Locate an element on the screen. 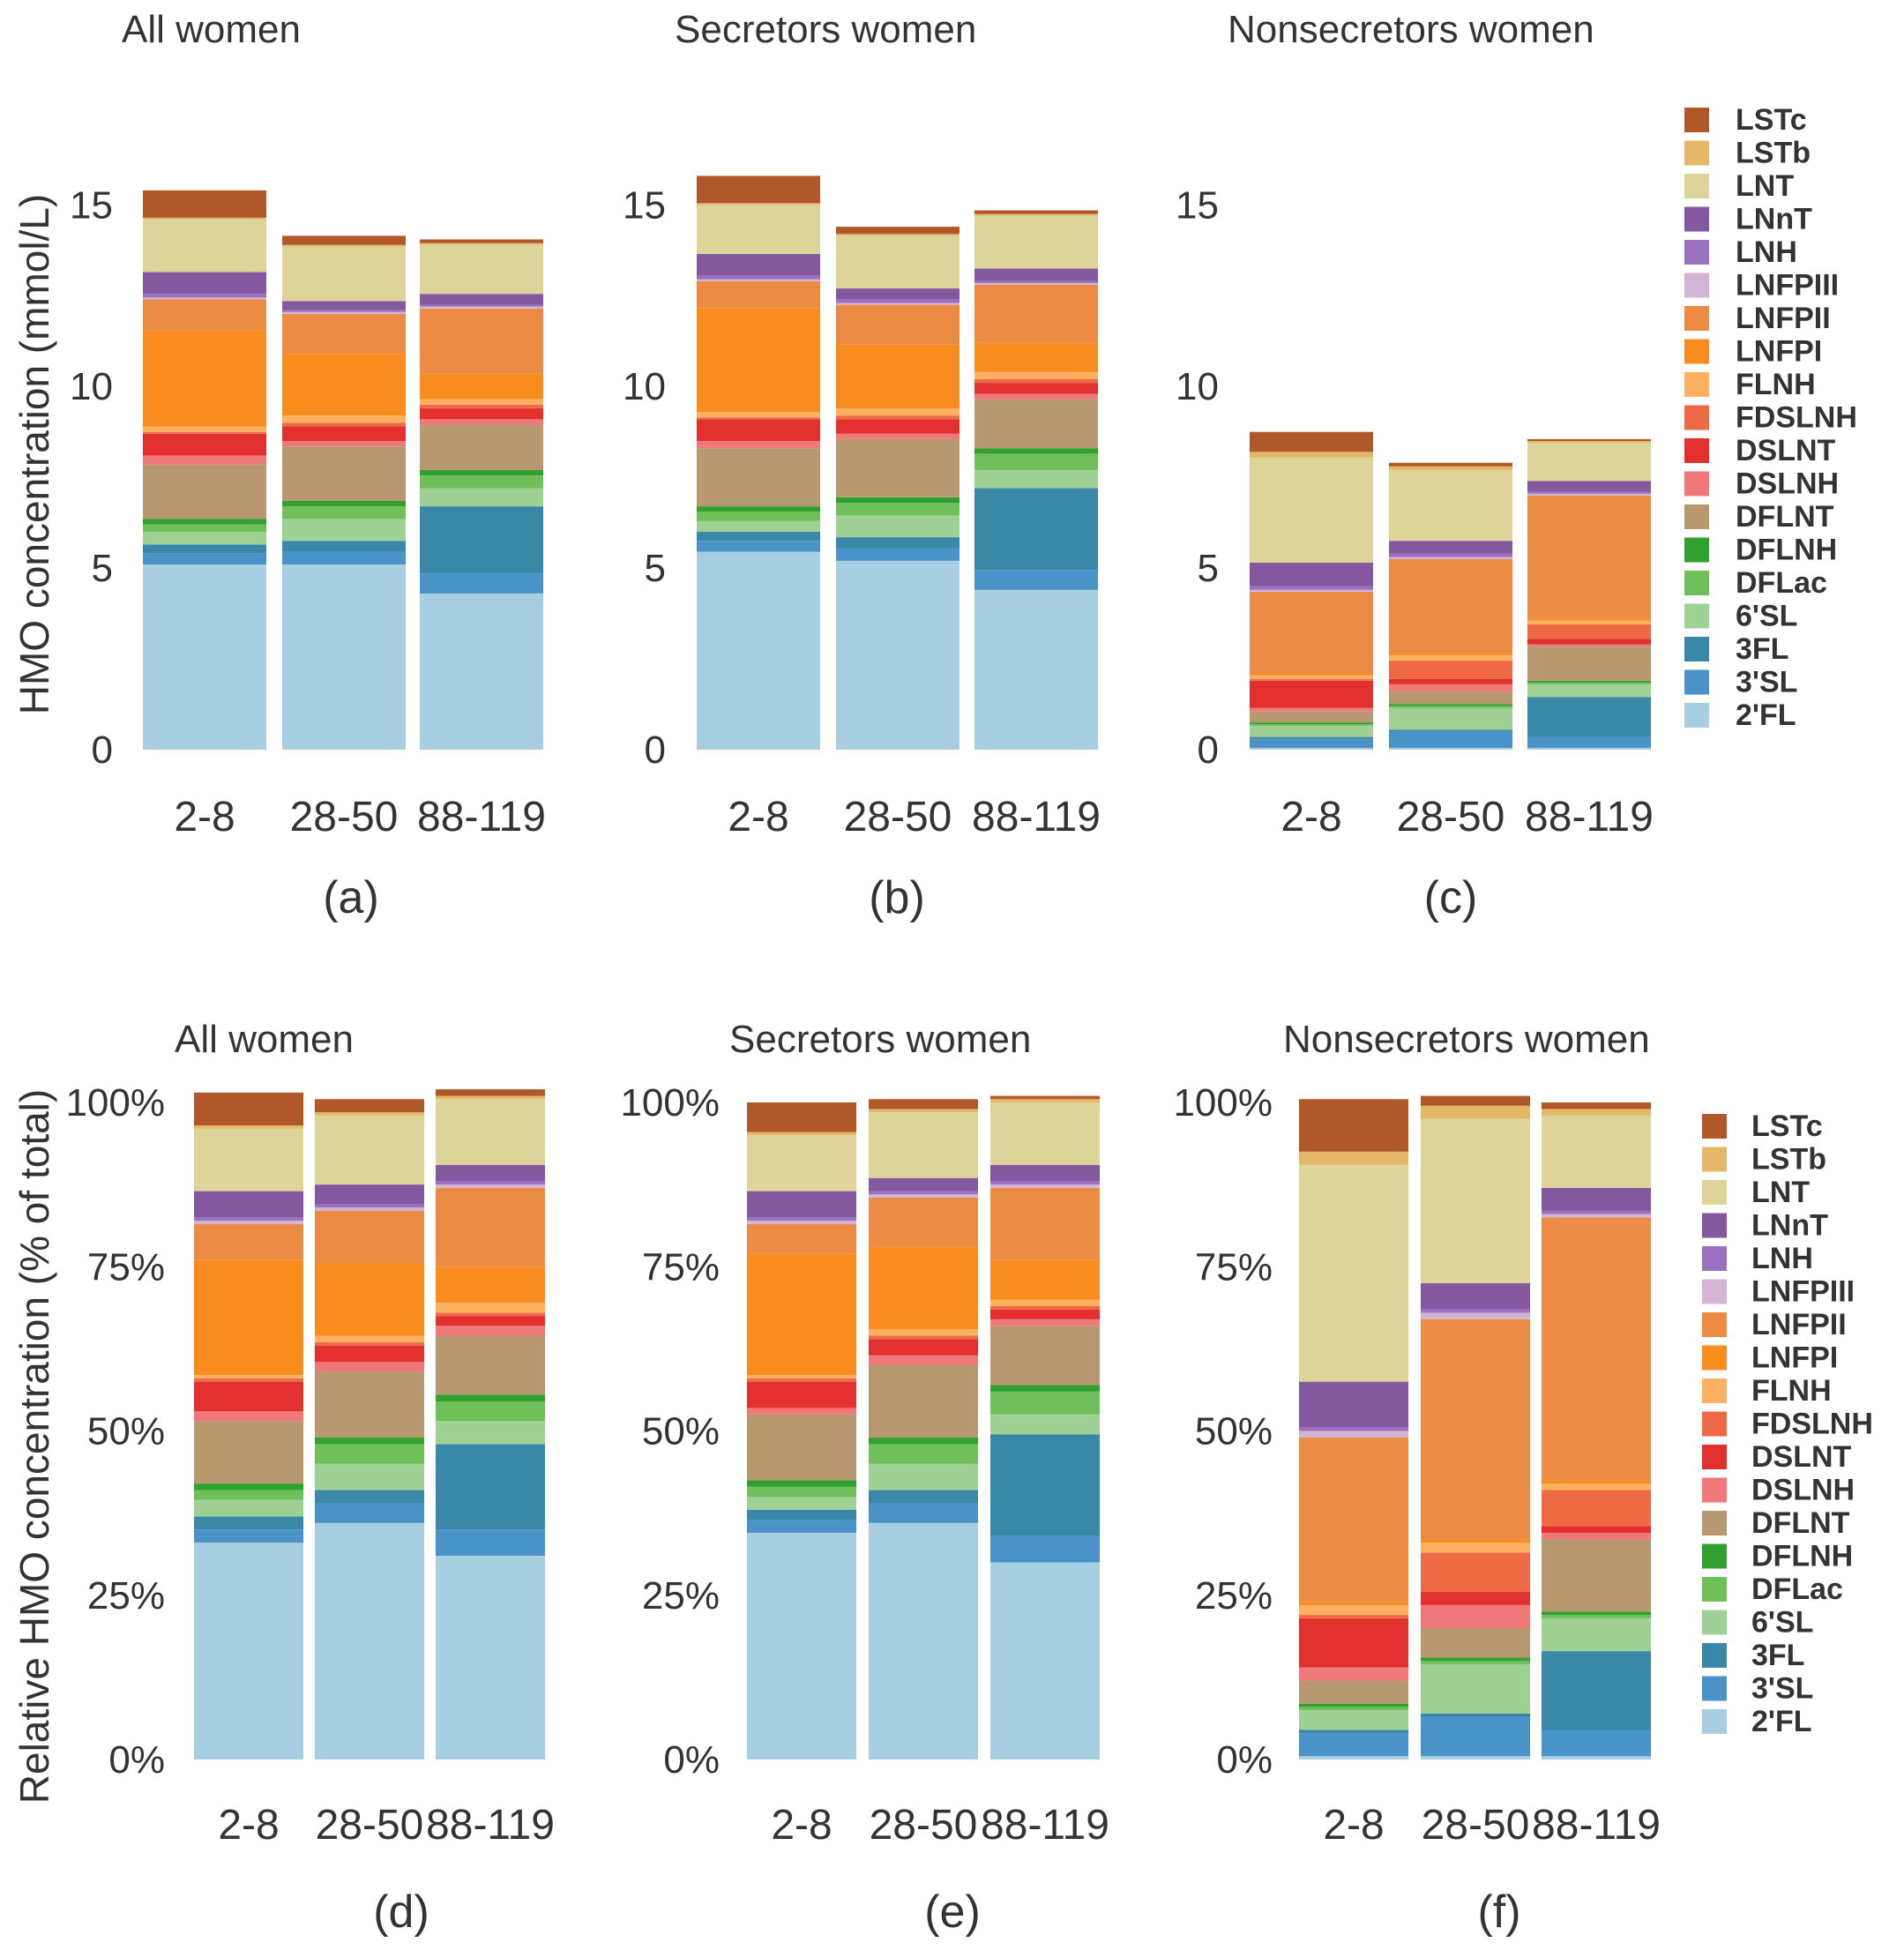 The height and width of the screenshot is (1950, 1904). y-tick-label: 0% is located at coordinates (691, 1760).